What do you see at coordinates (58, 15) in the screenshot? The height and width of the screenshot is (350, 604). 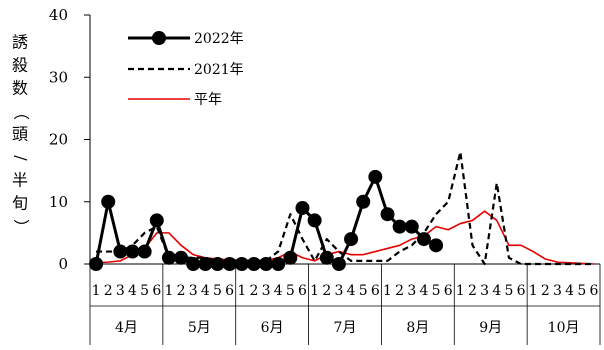 I see `y-tick-label: 40` at bounding box center [58, 15].